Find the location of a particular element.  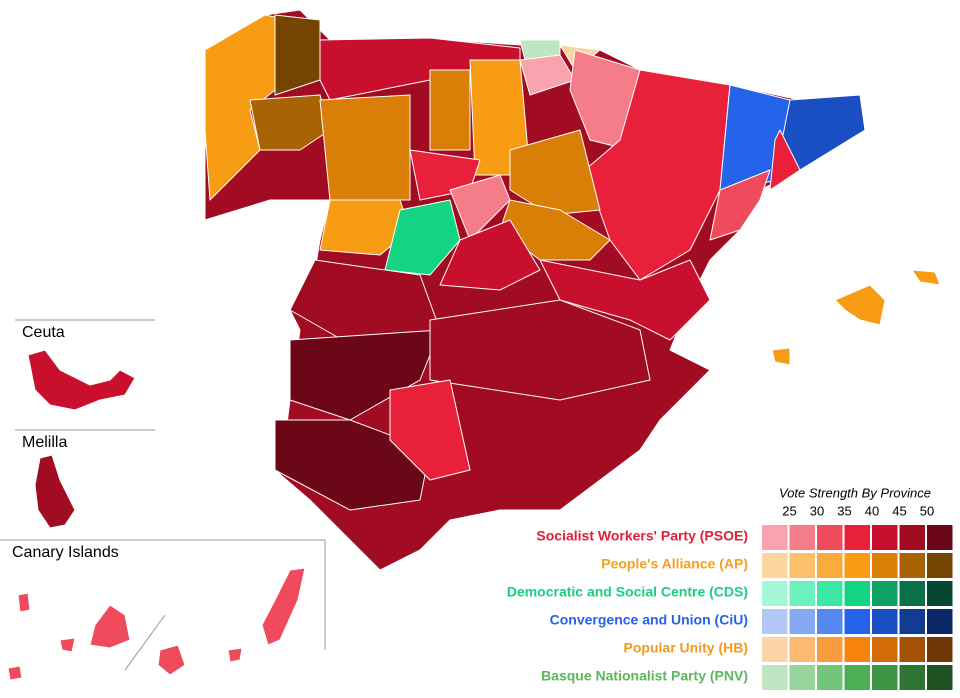

legend-party-name: Basque Nationalist Party (PNV) is located at coordinates (644, 676).